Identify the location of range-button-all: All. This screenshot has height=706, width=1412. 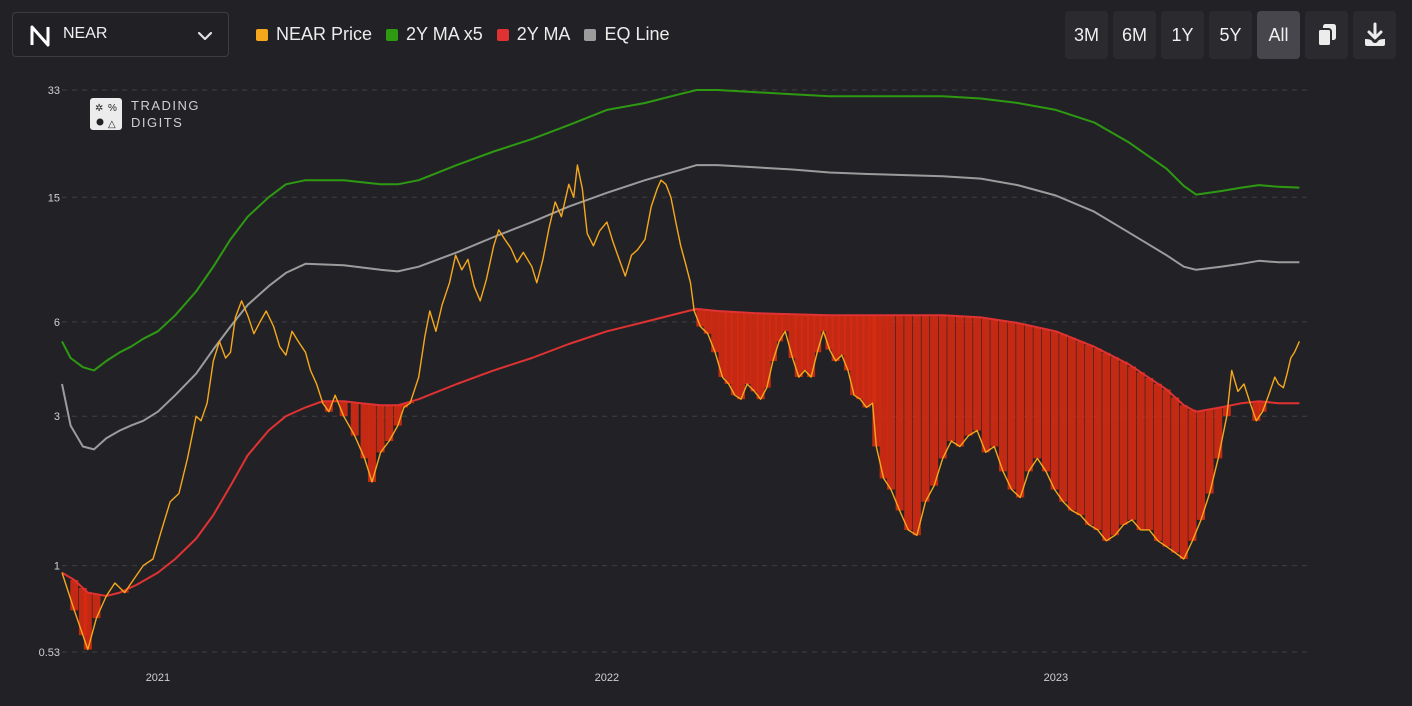
(1278, 35).